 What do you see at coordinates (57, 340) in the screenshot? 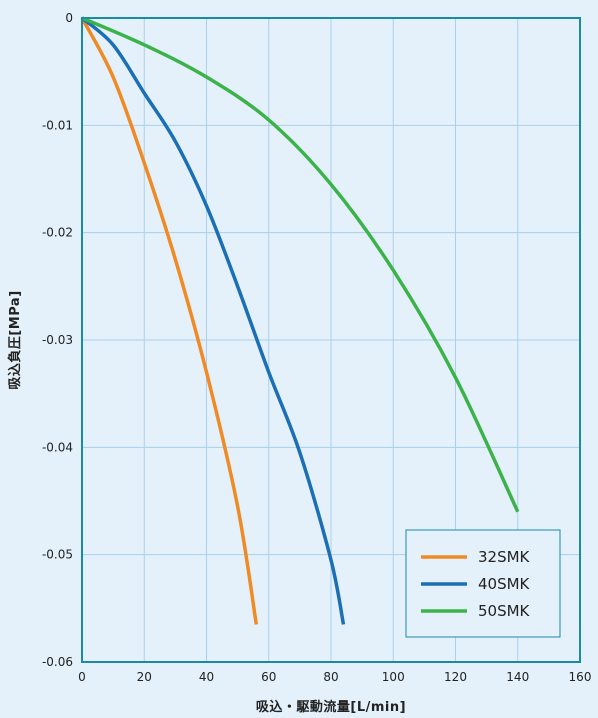
I see `y-tick-label: -0.03` at bounding box center [57, 340].